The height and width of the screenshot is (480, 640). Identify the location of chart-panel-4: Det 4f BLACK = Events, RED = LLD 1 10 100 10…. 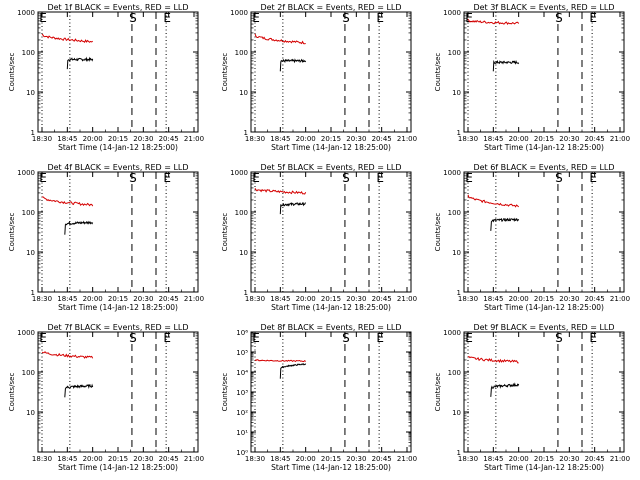
(106, 237).